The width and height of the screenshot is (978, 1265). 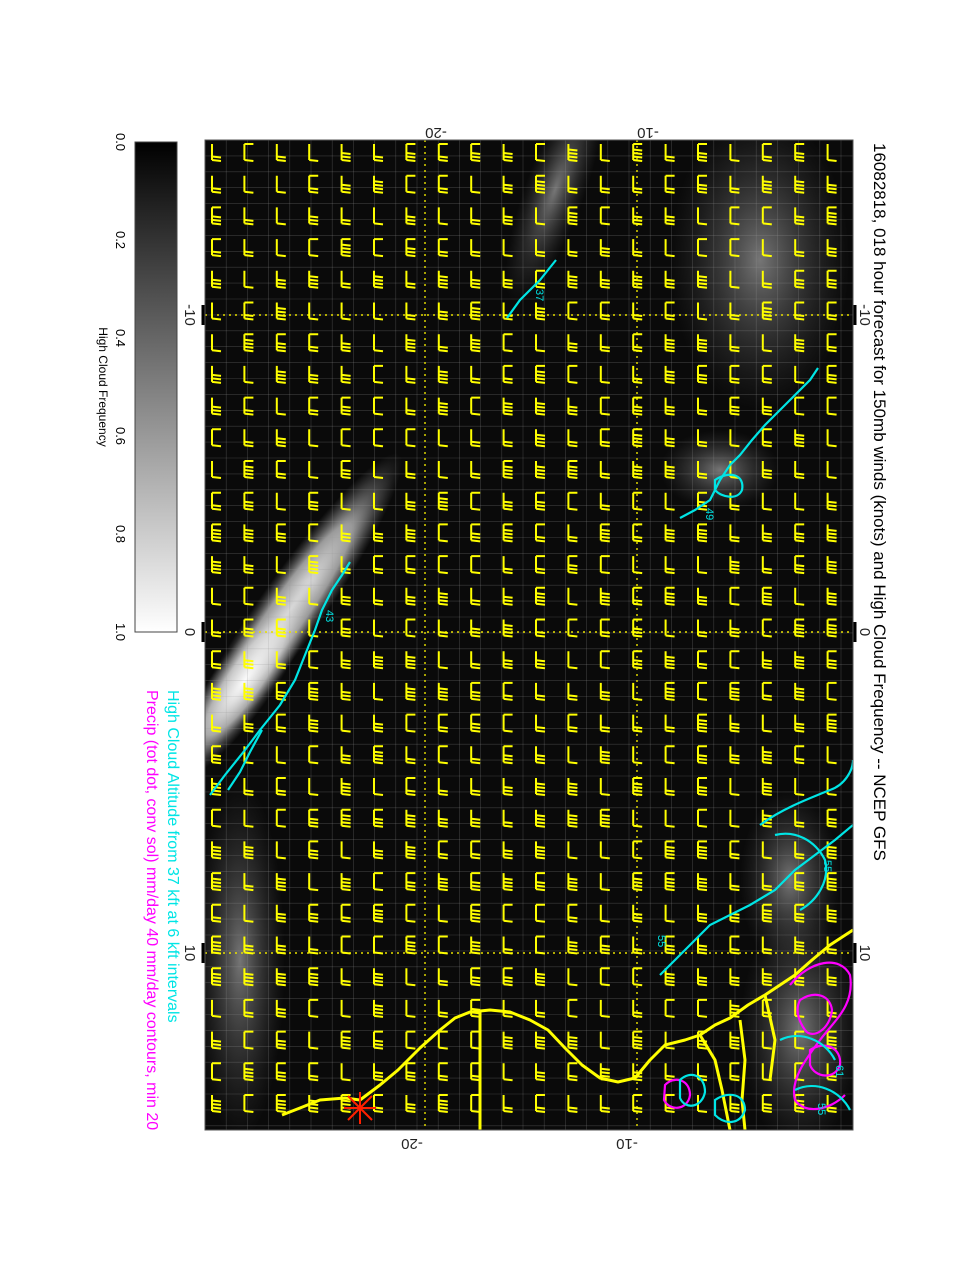 I want to click on contour-label: 37, so click(x=539, y=295).